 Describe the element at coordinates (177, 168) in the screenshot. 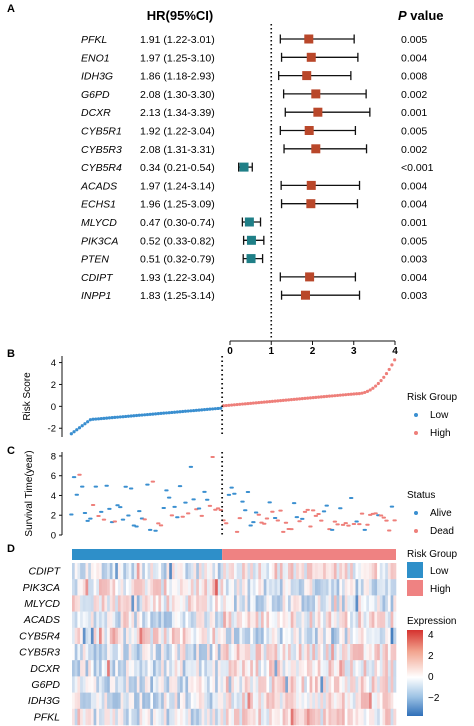

I see `hr-ci-label: 0.34 (0.21-0.54)` at that location.